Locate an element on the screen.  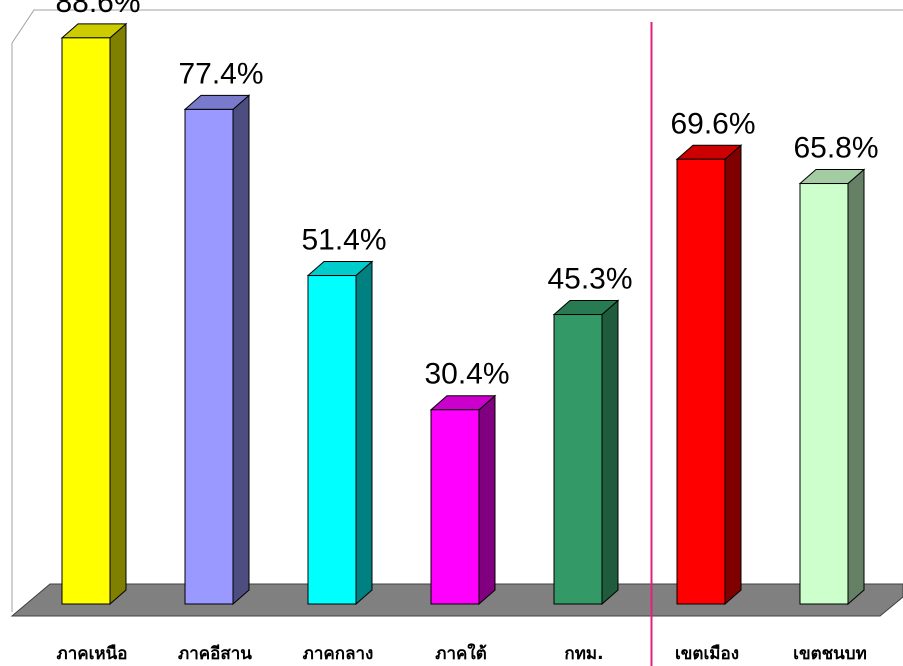
category-label: ภาคเหนือ is located at coordinates (92, 653).